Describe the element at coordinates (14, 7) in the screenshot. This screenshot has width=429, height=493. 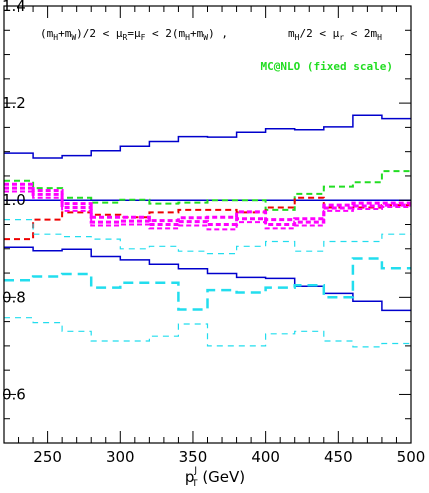
I see `y-tick-label: 1.4` at that location.